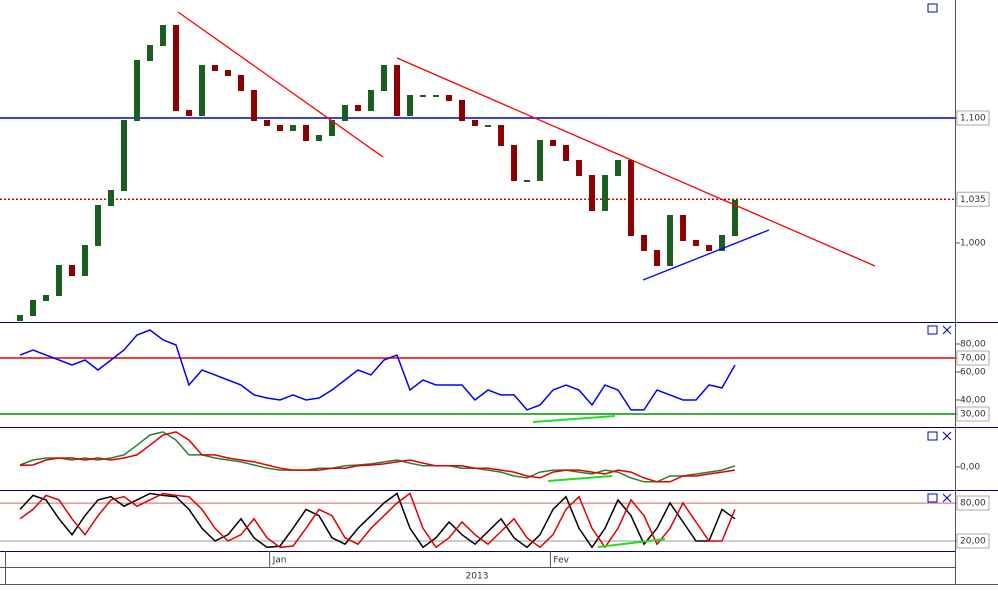 This screenshot has height=611, width=998. I want to click on y-tick-label: 40,00, so click(973, 400).